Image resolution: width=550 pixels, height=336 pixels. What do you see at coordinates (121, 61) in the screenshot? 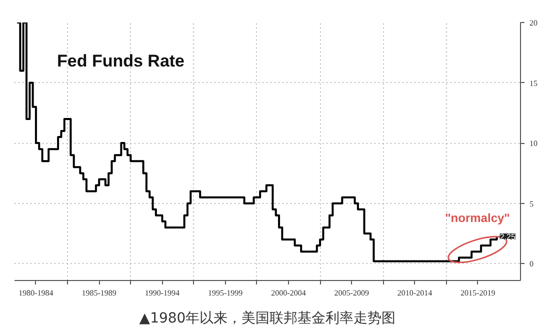
I see `text: Fed Funds Rate` at bounding box center [121, 61].